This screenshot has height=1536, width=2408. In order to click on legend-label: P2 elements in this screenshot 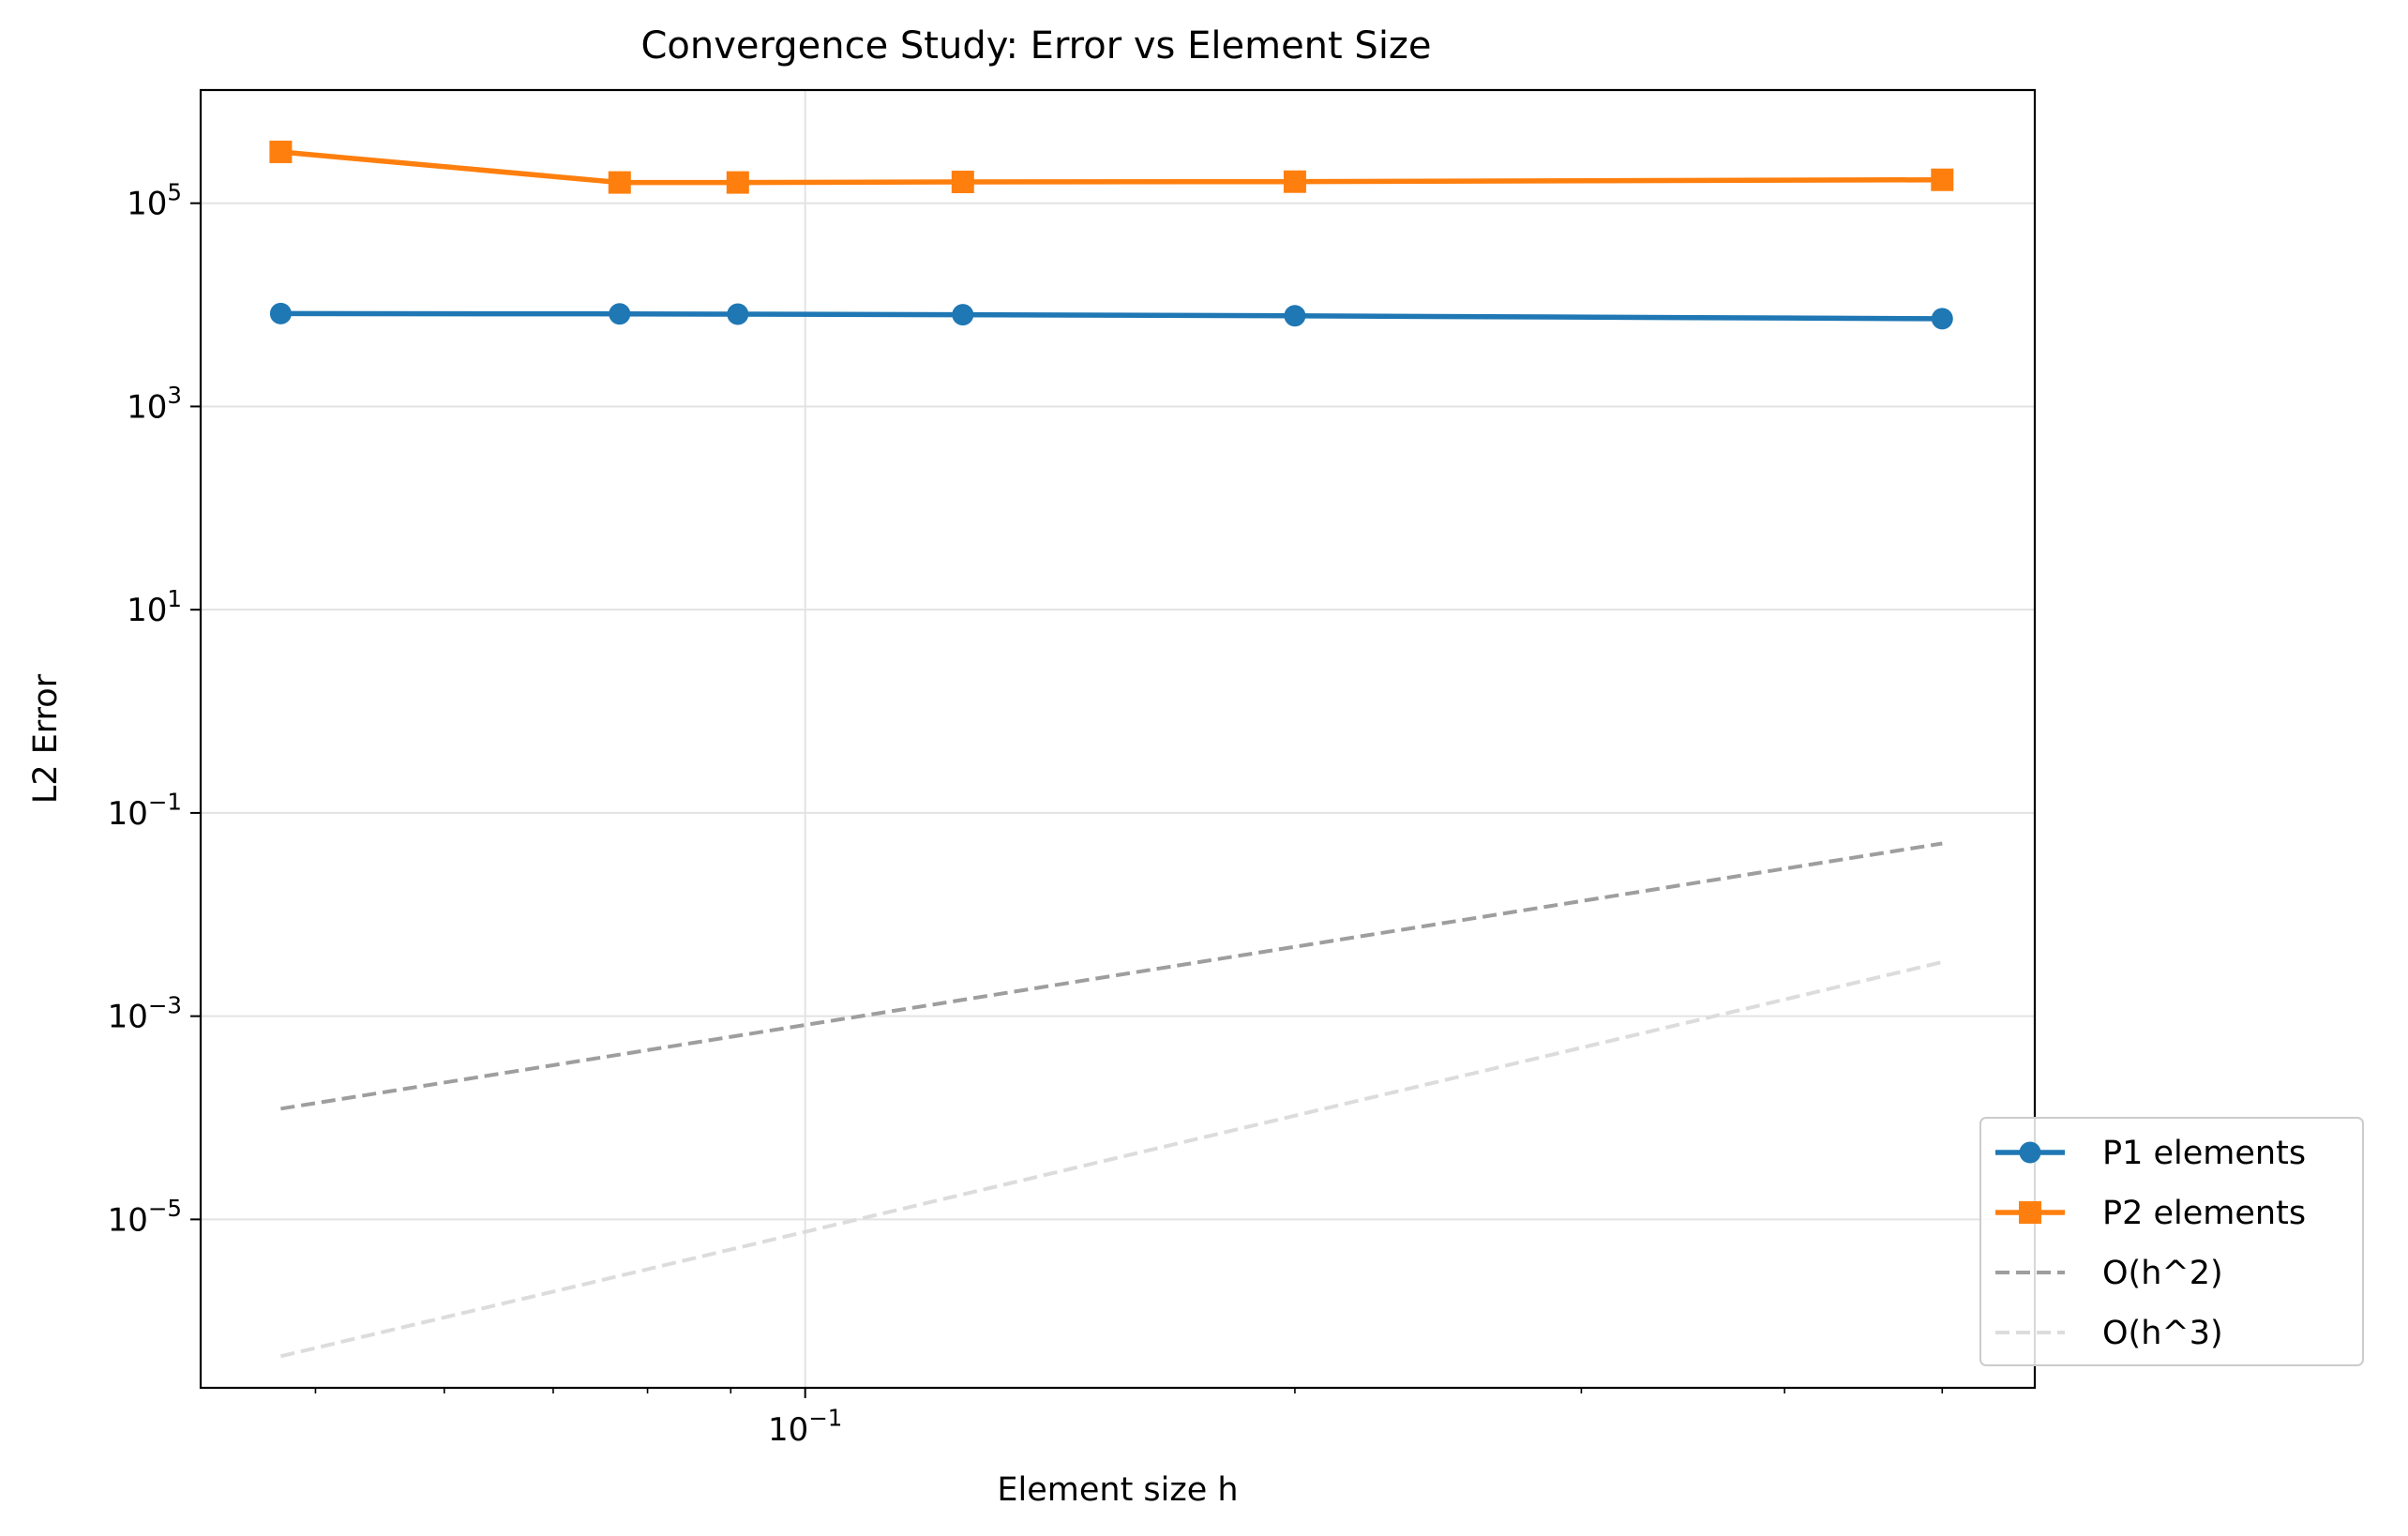, I will do `click(2204, 1213)`.